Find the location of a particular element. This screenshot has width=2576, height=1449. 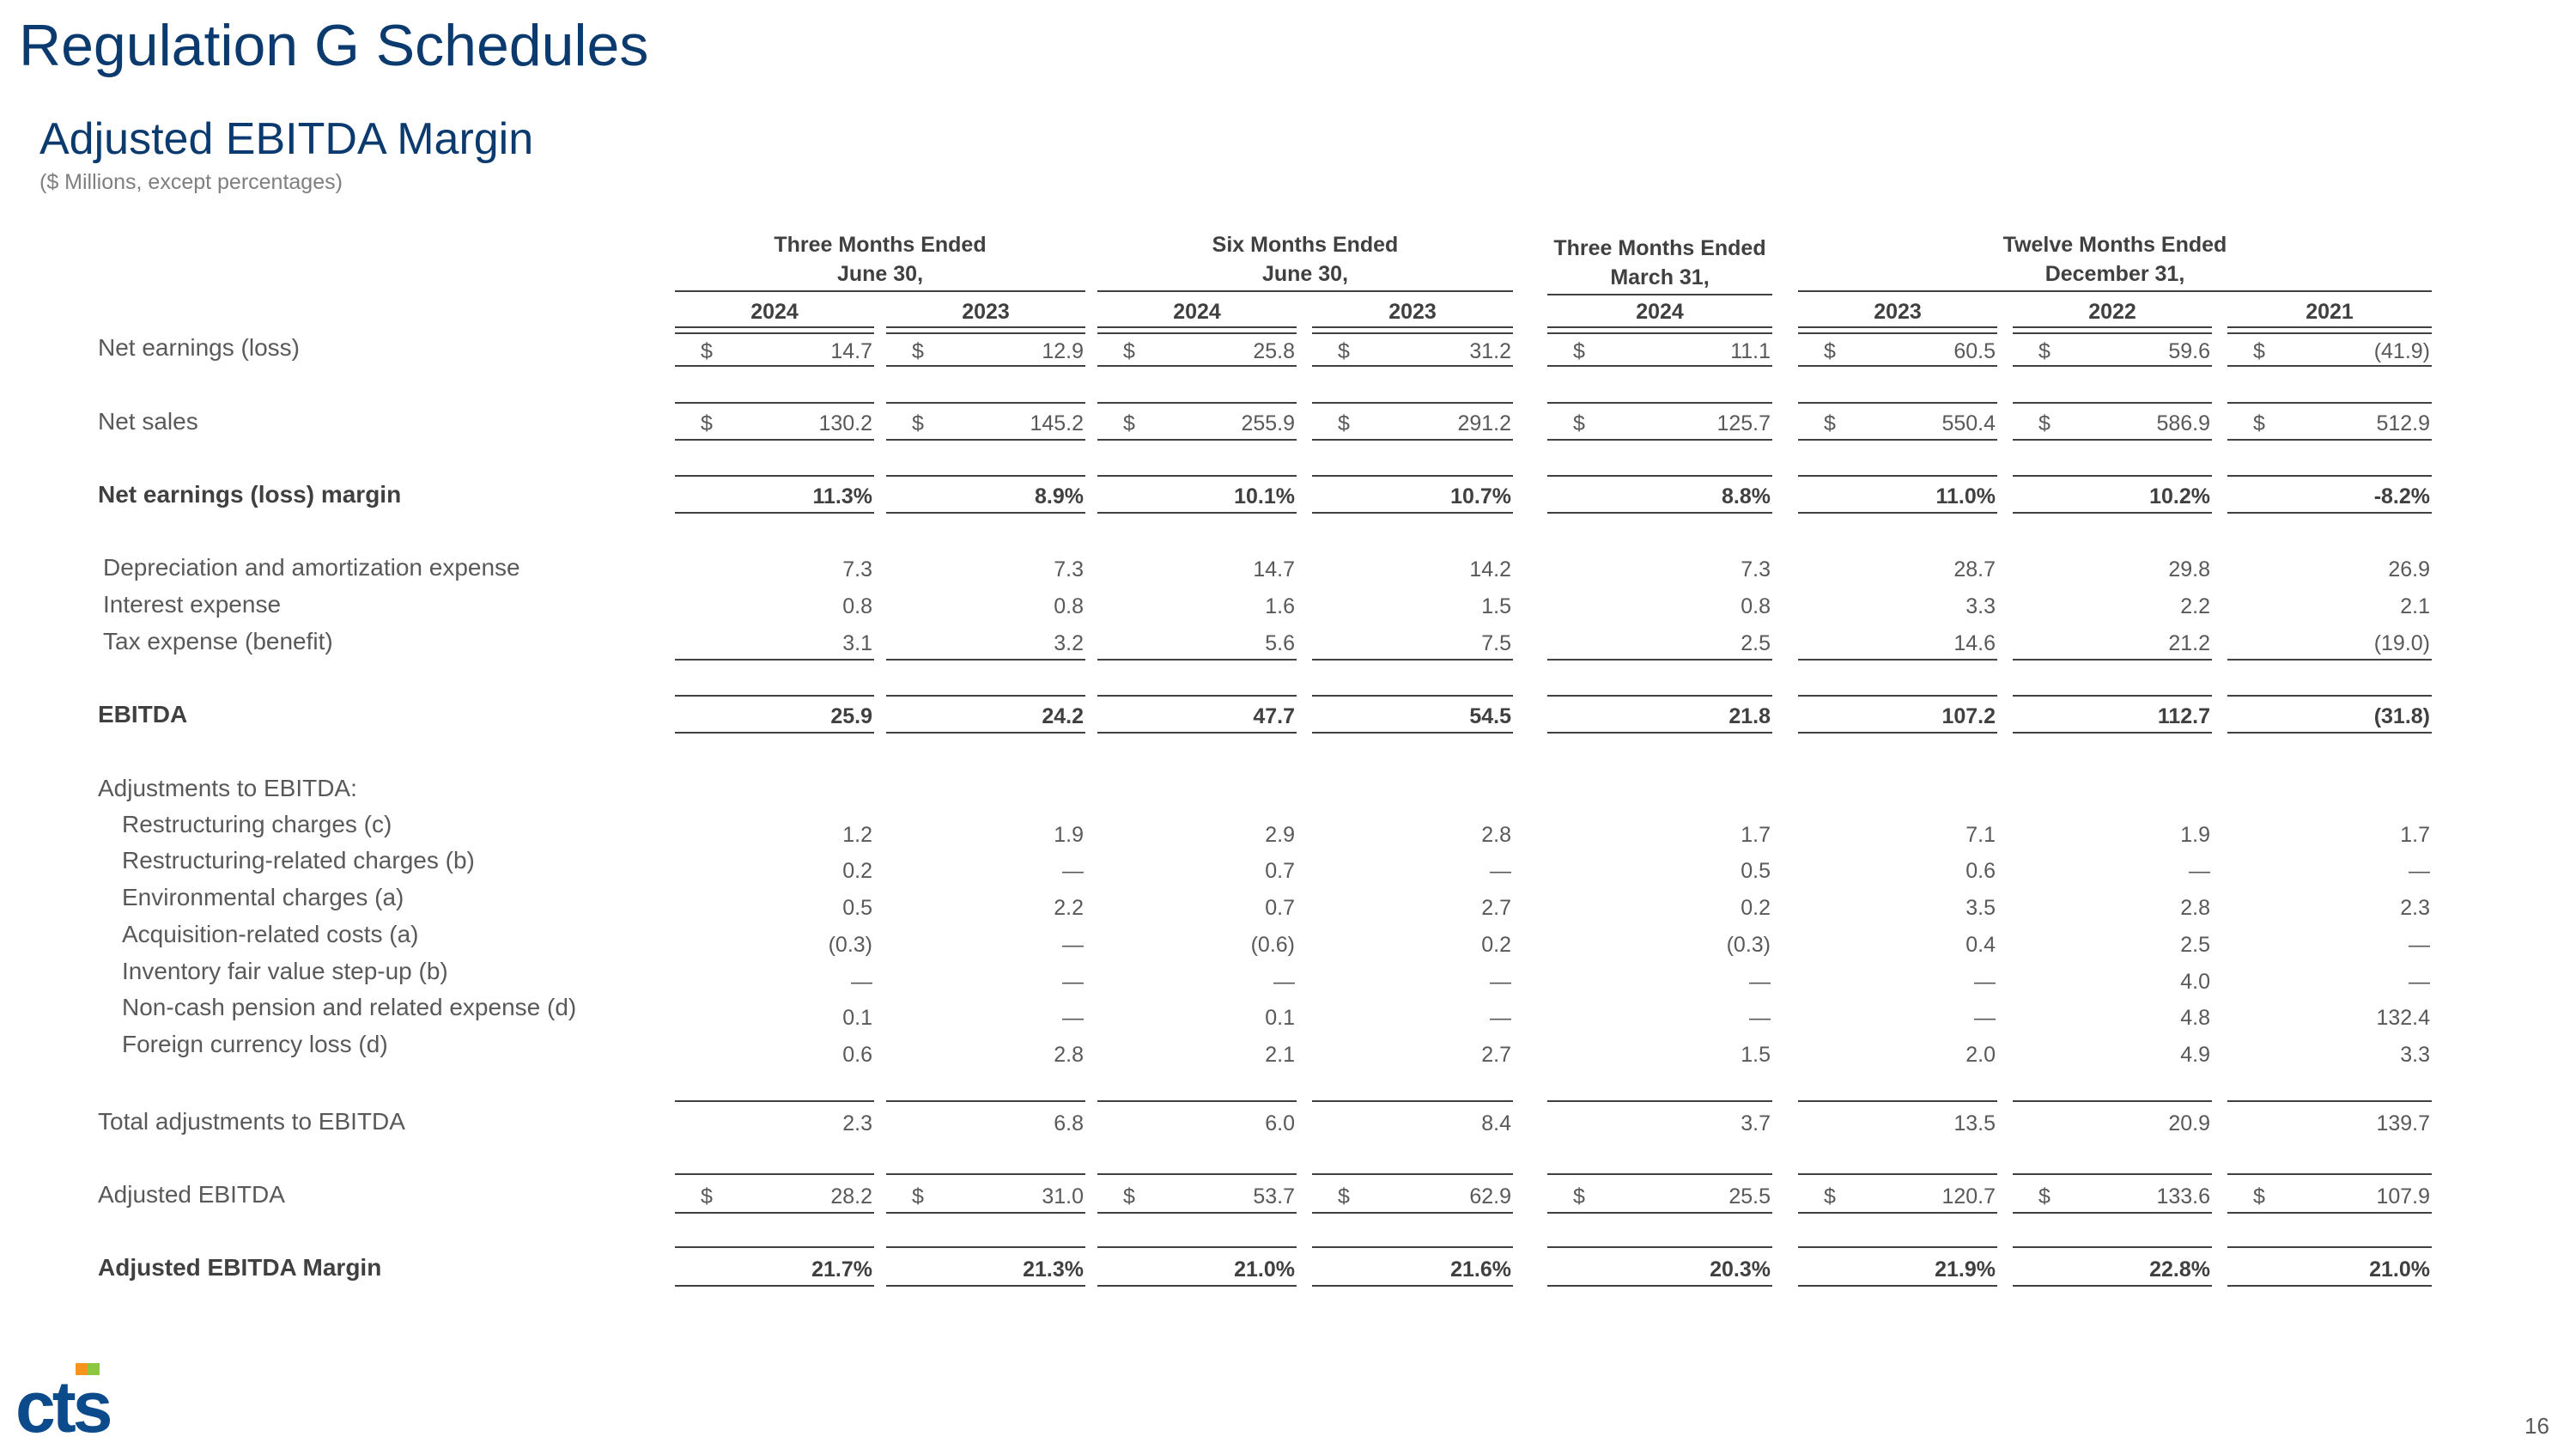

group-header-line2: June 30, is located at coordinates (880, 274).